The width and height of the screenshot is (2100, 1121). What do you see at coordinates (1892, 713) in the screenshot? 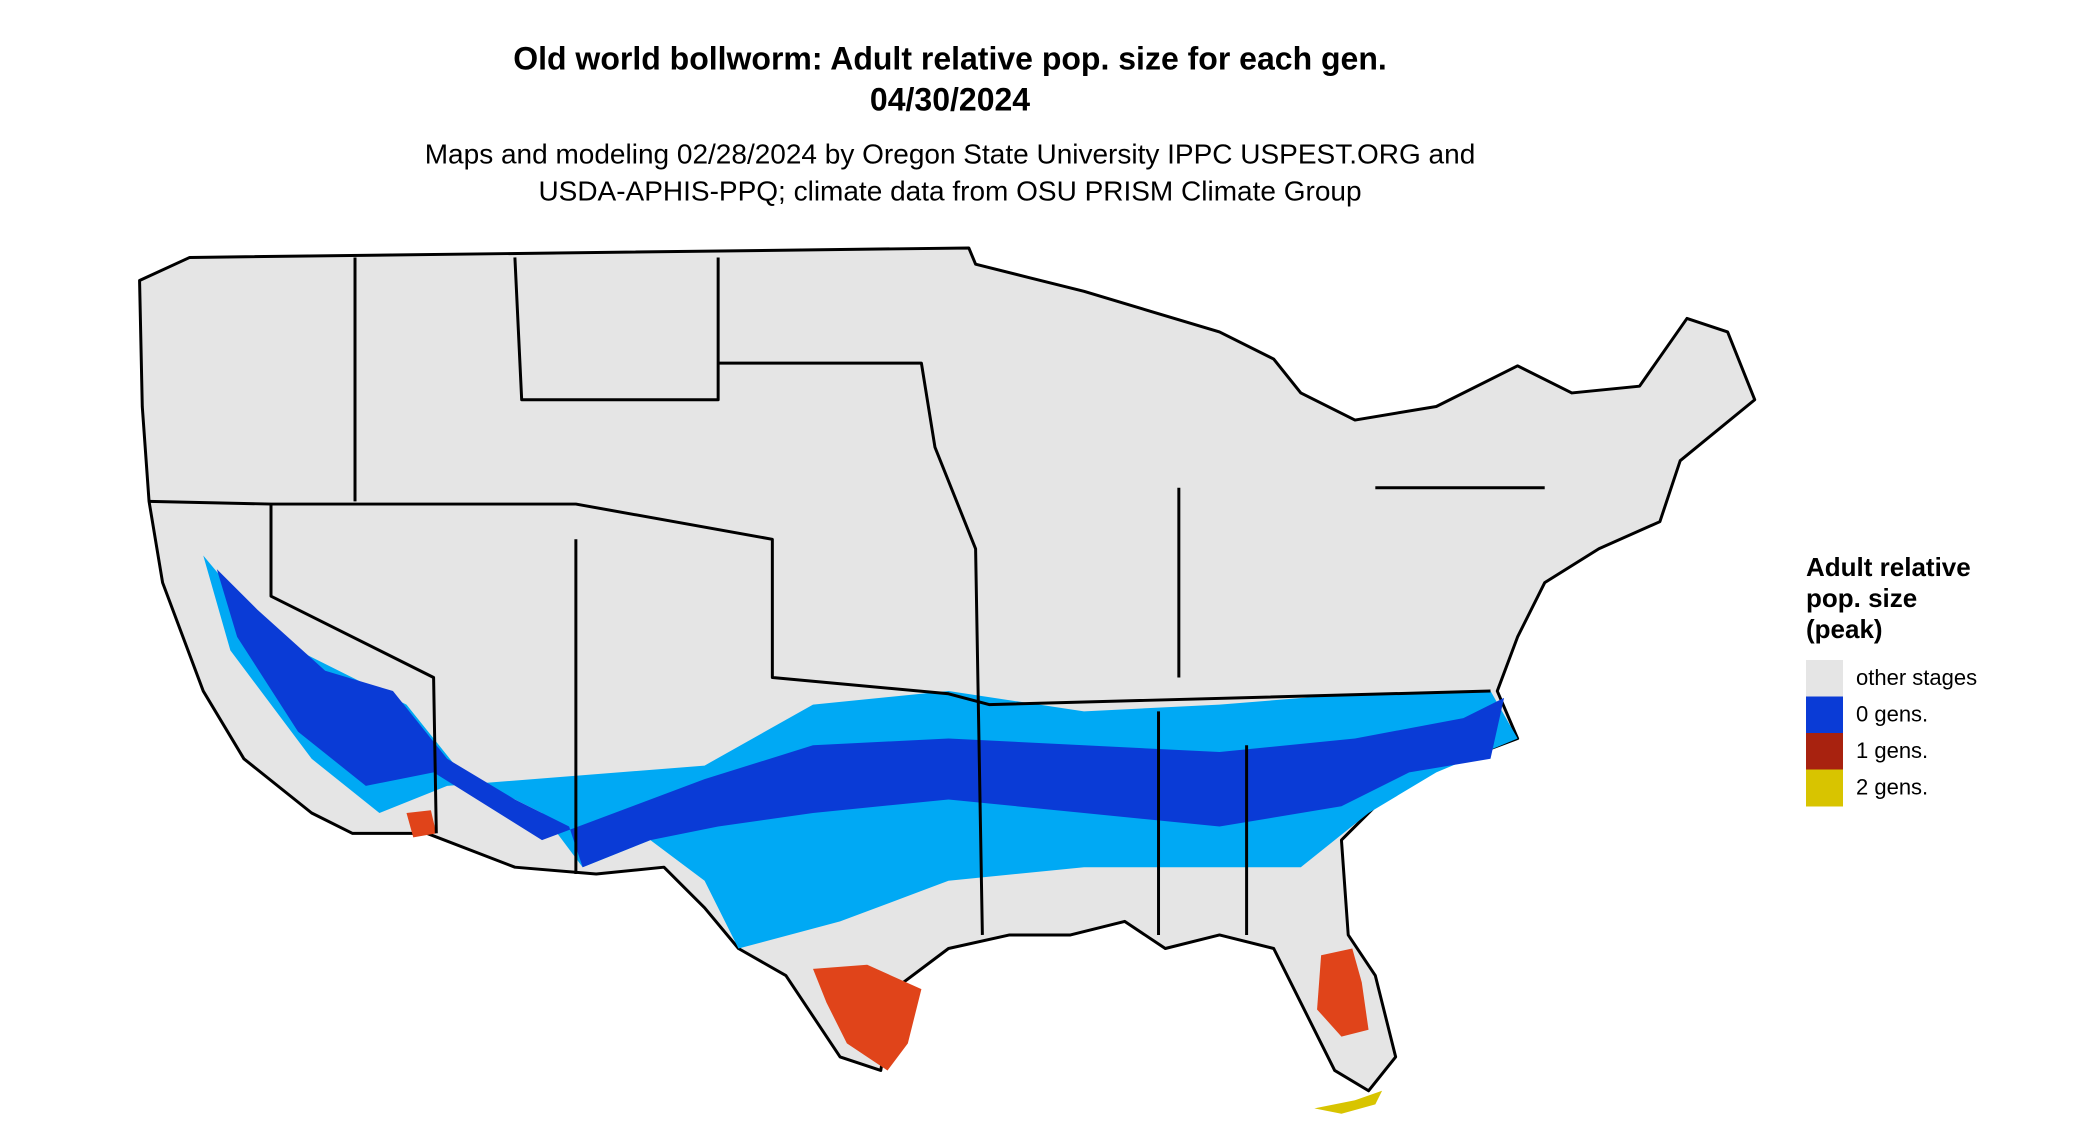
I see `legend-label: 0 gens.` at bounding box center [1892, 713].